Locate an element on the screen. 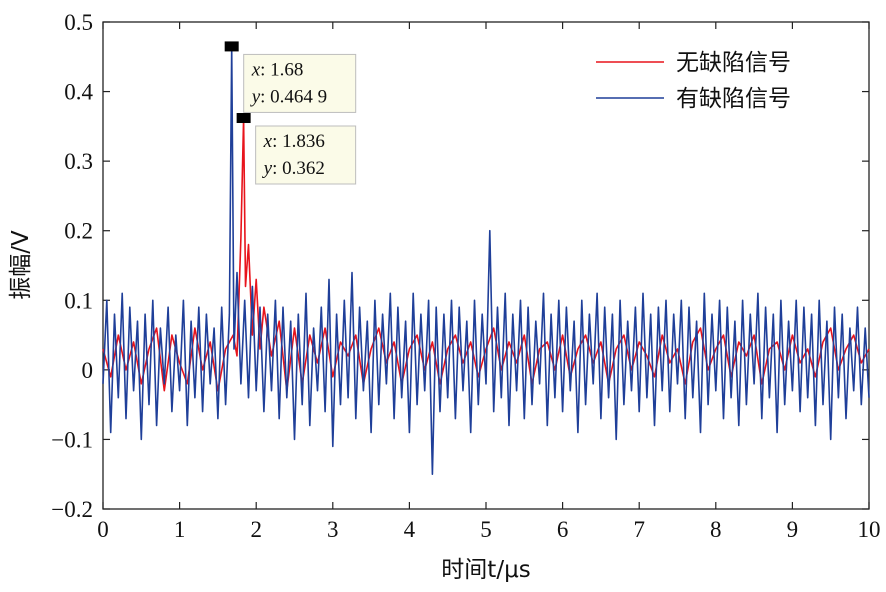 This screenshot has height=592, width=886. legend-label: 无缺陷信号 is located at coordinates (733, 63).